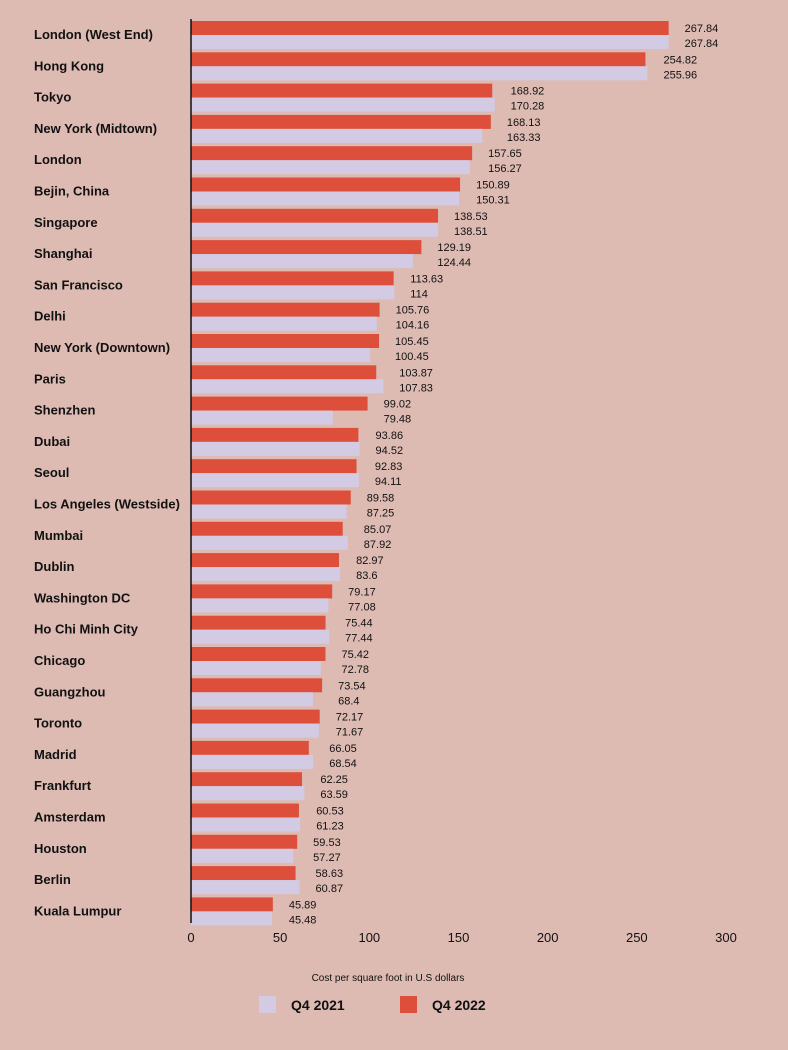  Describe the element at coordinates (275, 448) in the screenshot. I see `bar-q4-2021-dubai` at that location.